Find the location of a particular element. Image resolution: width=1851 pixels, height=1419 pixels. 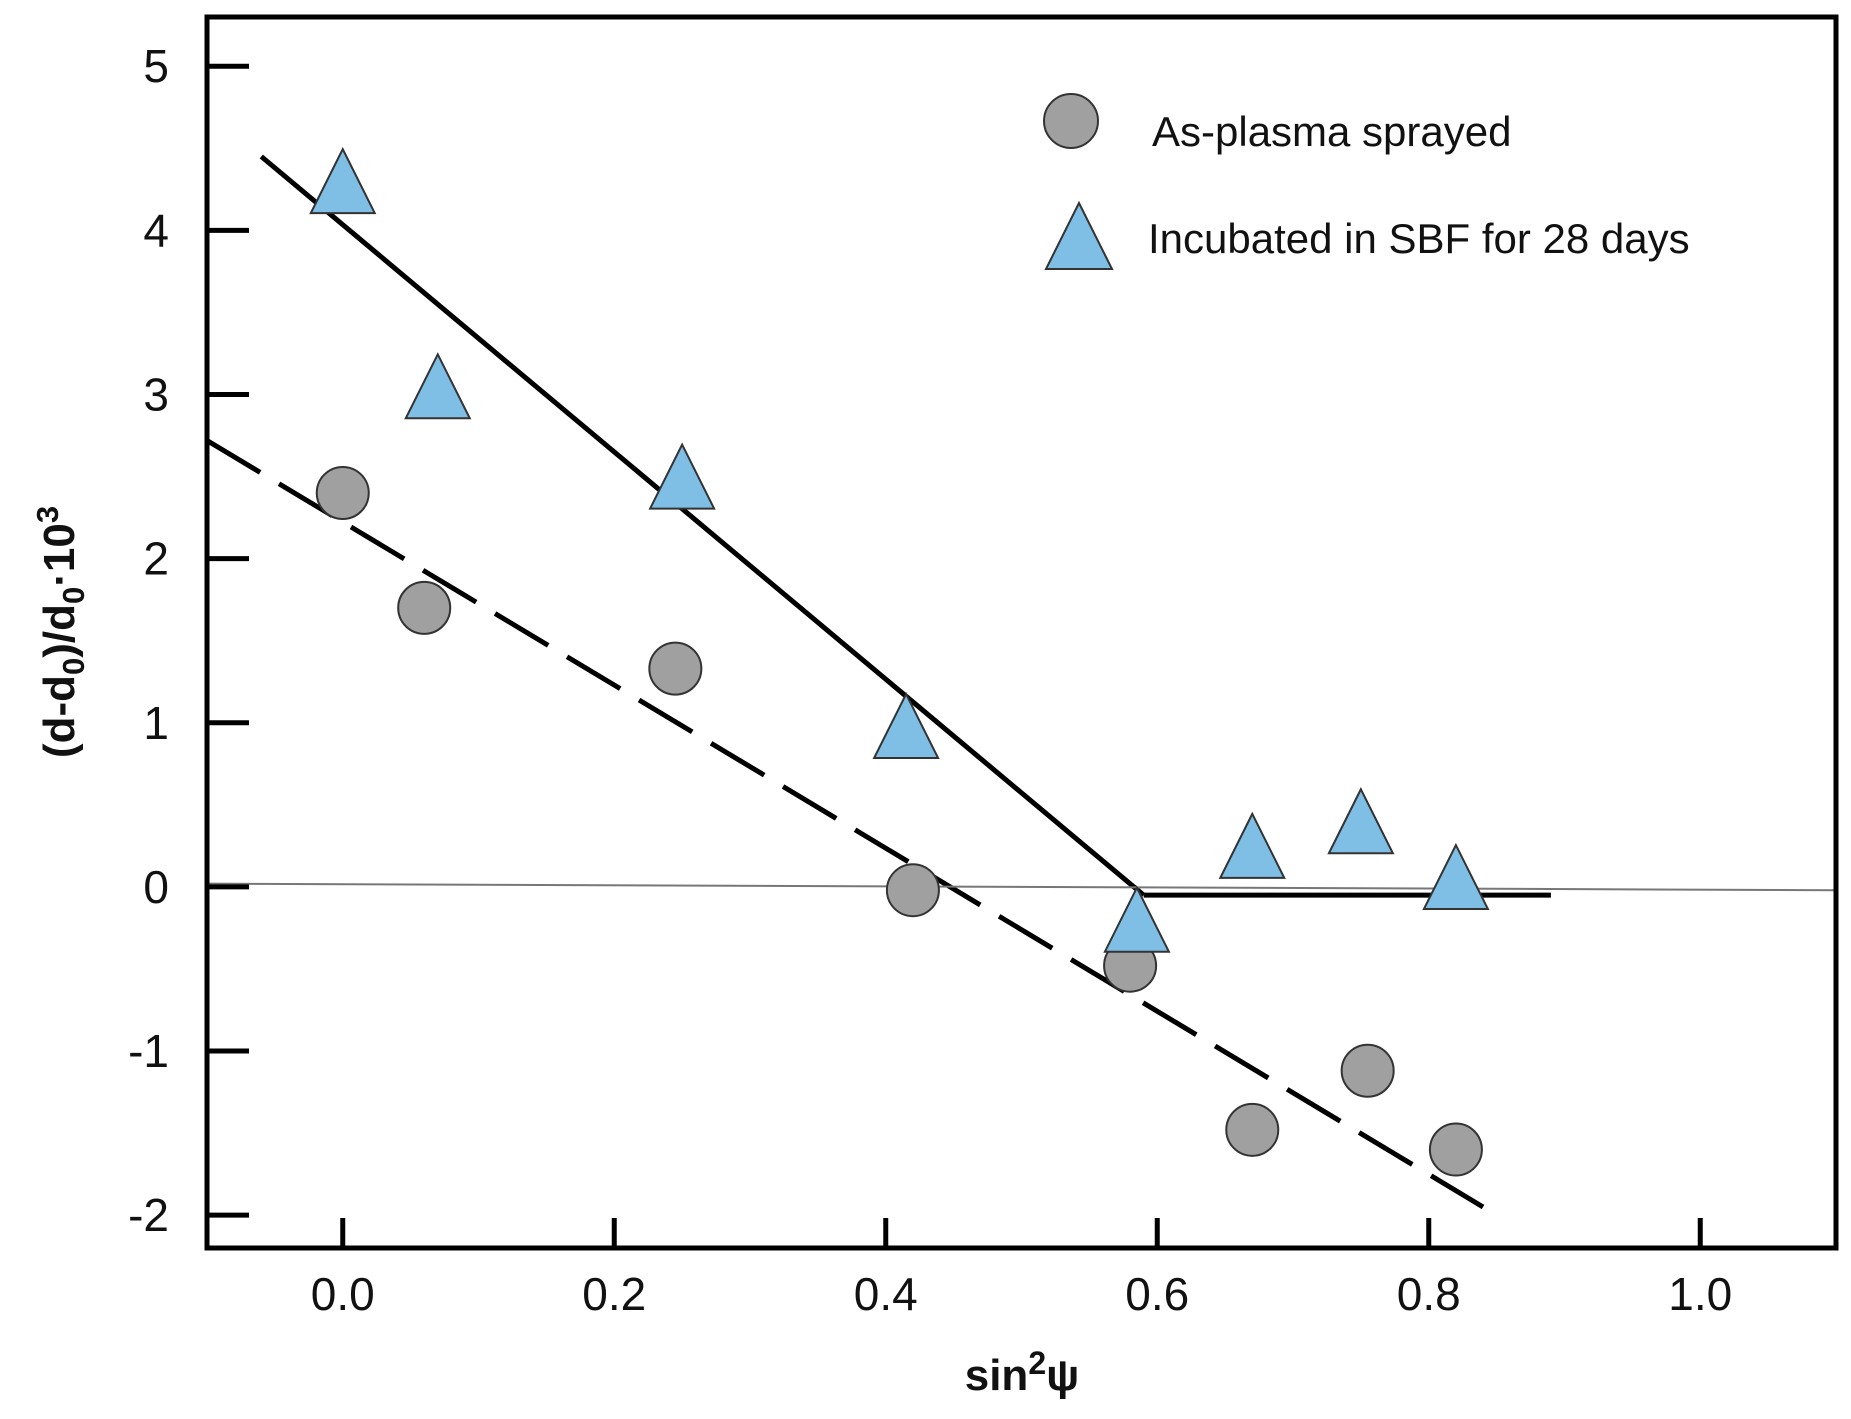

y-tick-label-0: -2 is located at coordinates (148, 1215).